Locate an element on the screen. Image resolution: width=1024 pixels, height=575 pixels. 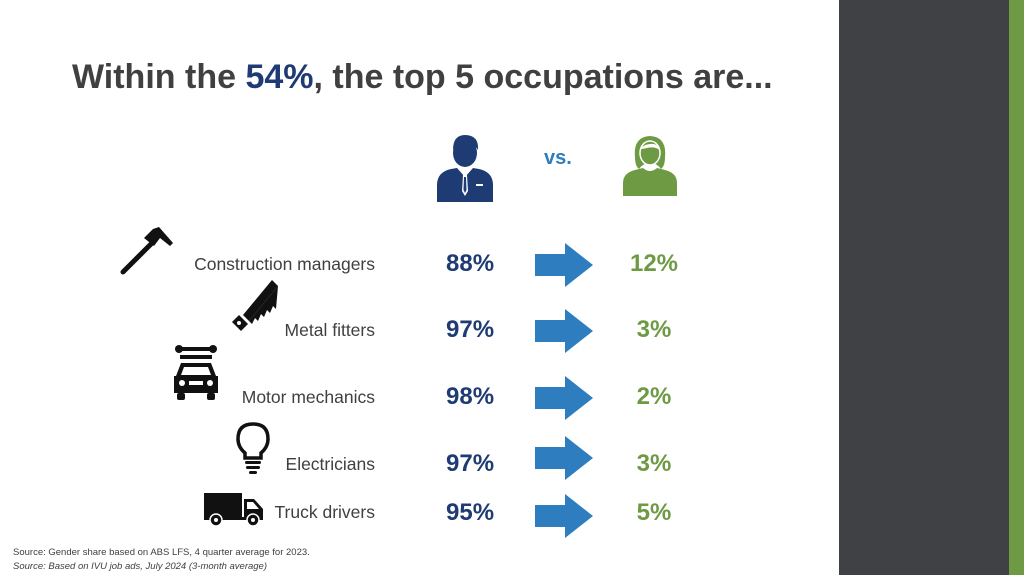
occupation-label: Motor mechanics is located at coordinates (308, 397).